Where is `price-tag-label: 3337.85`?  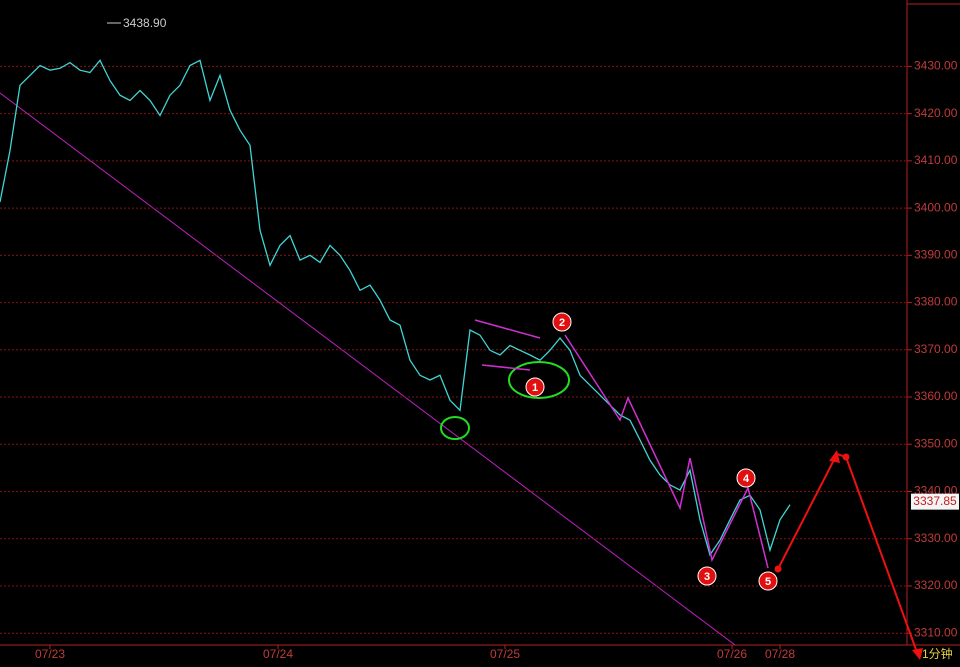 price-tag-label: 3337.85 is located at coordinates (935, 501).